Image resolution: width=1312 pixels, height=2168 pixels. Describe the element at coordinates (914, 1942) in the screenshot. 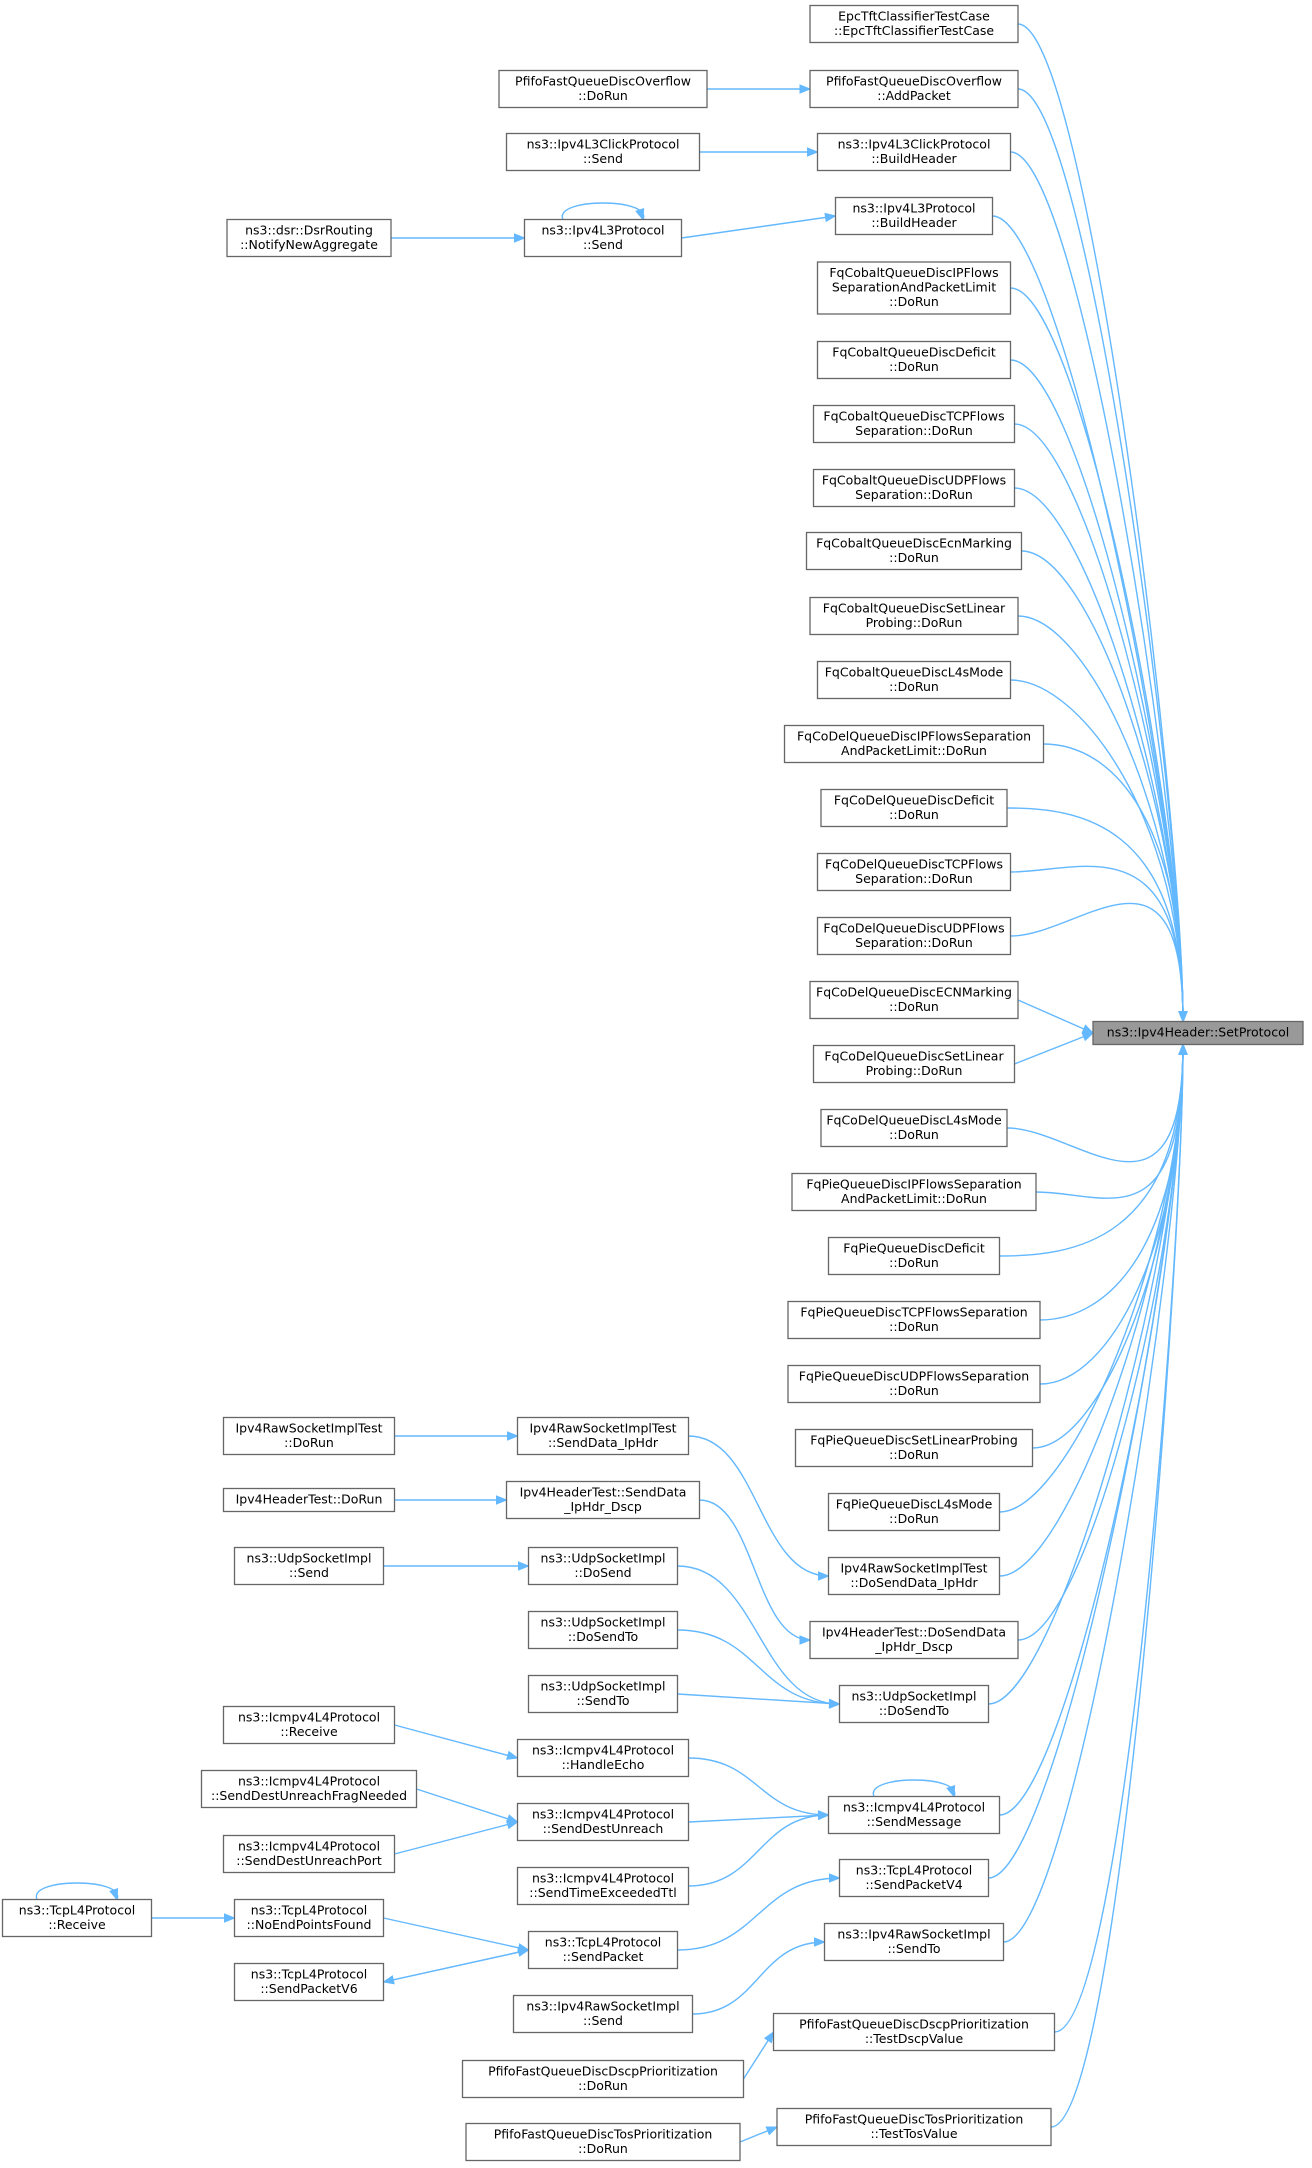

I see `graph-node-a30: ns3::Ipv4RawSocketImpl::SendTo` at that location.